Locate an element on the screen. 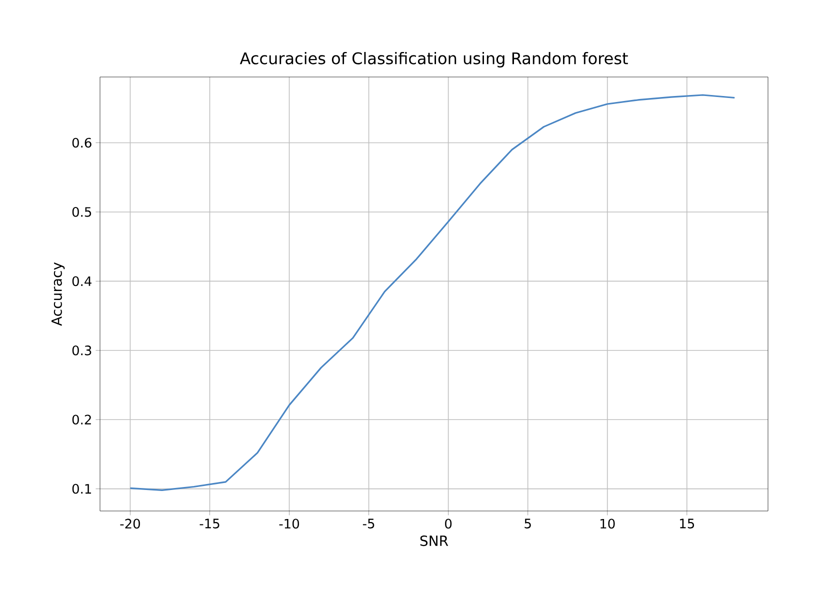 This screenshot has width=831, height=601. x-tick-label: 5 is located at coordinates (527, 523).